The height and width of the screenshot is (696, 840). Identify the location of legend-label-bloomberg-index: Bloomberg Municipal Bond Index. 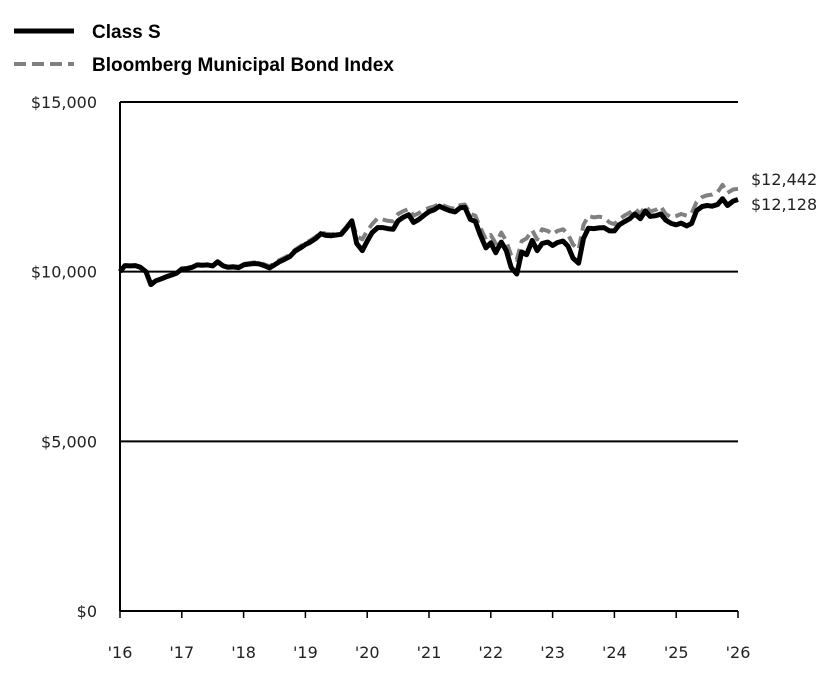
(243, 65).